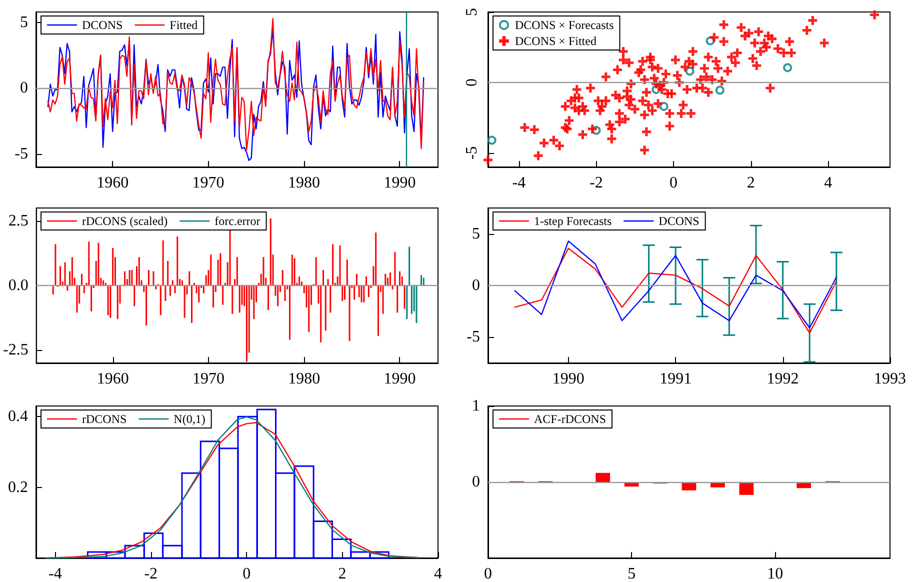 This screenshot has height=582, width=917. What do you see at coordinates (476, 406) in the screenshot?
I see `y-tick-label: 1` at bounding box center [476, 406].